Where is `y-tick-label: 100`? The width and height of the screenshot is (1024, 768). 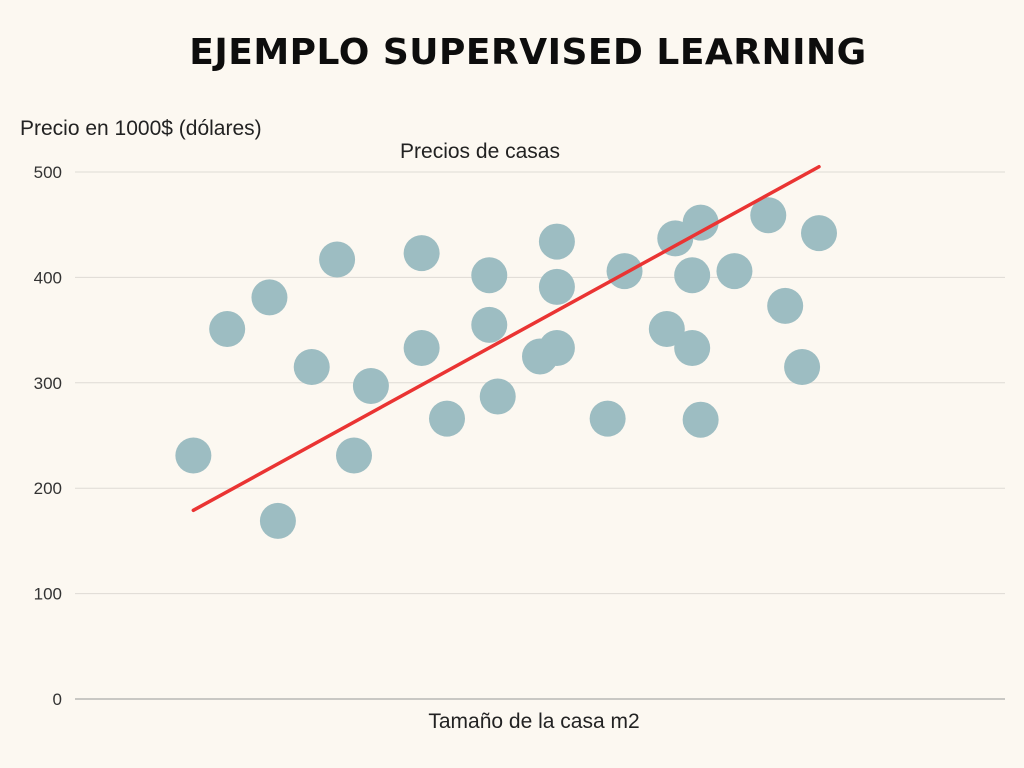 y-tick-label: 100 is located at coordinates (48, 594).